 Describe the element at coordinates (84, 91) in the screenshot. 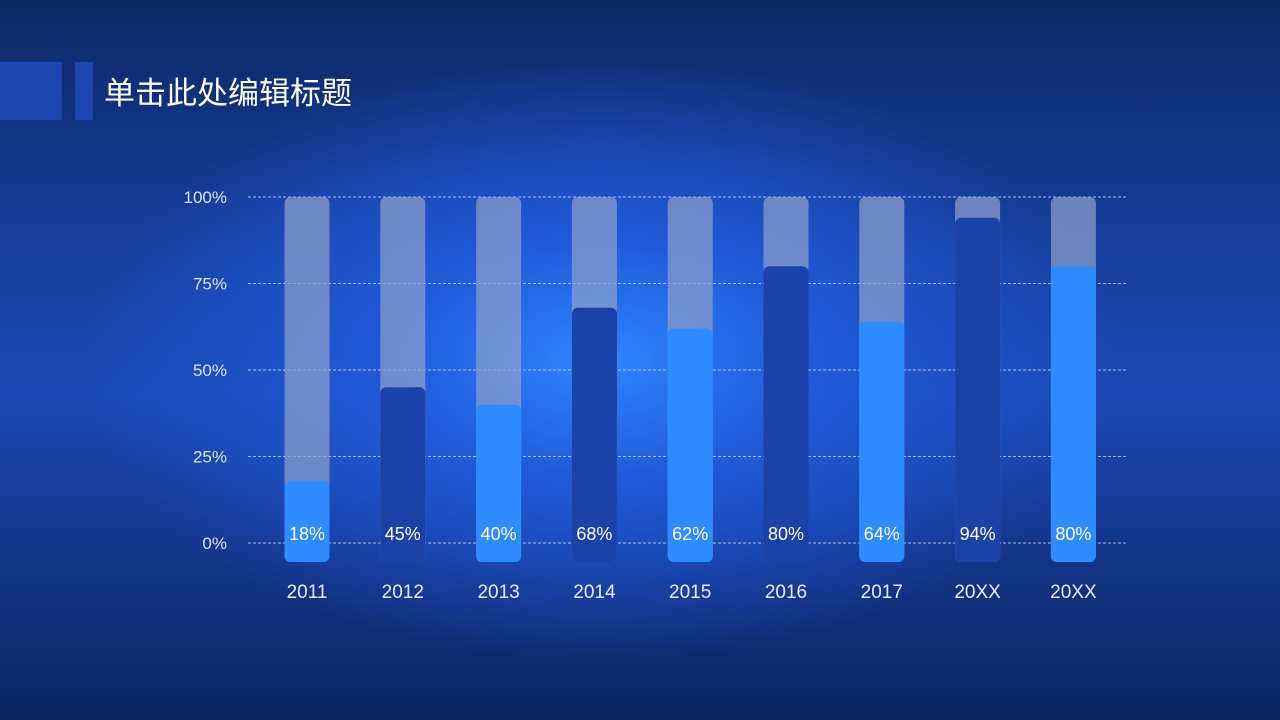

I see `title-accent-bar` at that location.